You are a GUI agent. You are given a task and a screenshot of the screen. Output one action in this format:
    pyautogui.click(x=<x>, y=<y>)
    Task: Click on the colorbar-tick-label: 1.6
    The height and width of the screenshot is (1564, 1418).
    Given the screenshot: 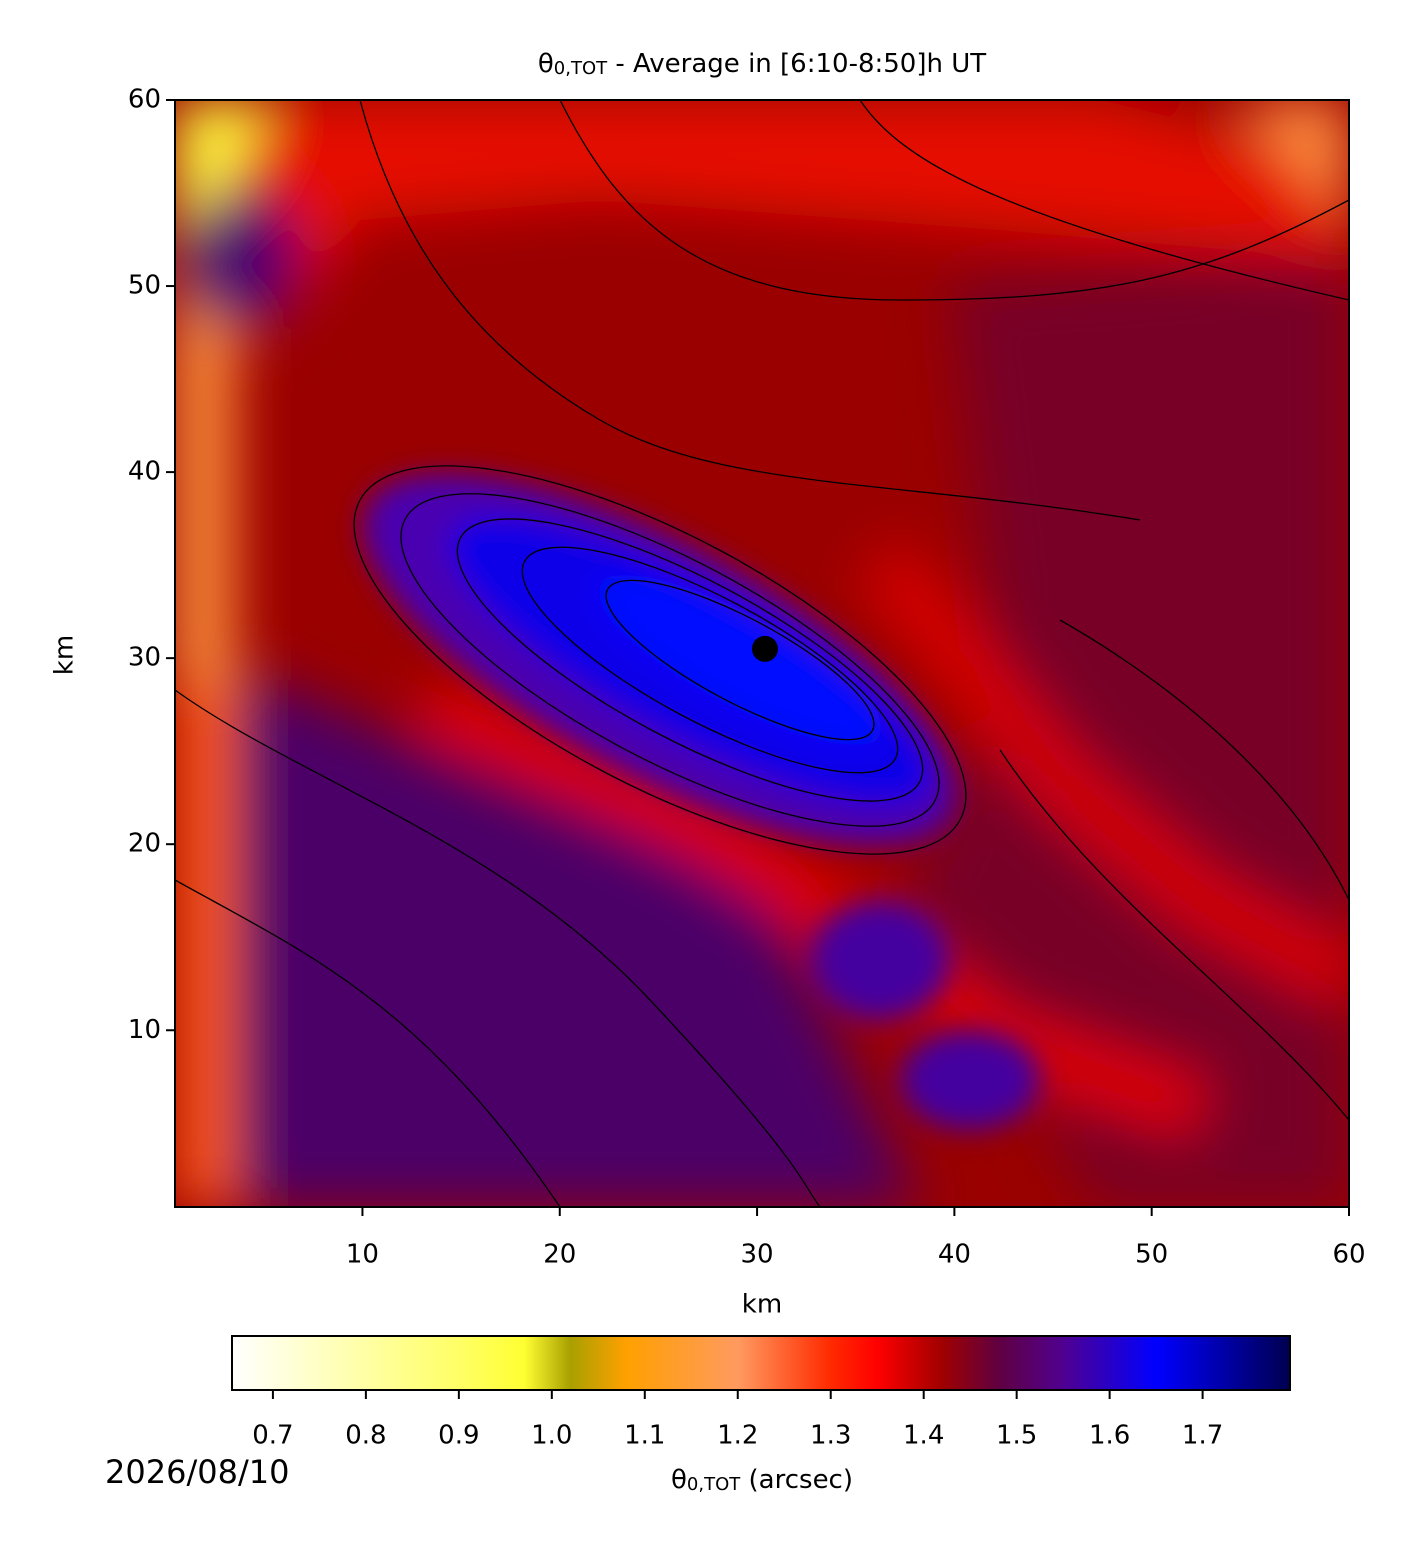 What is the action you would take?
    pyautogui.click(x=1109, y=1436)
    